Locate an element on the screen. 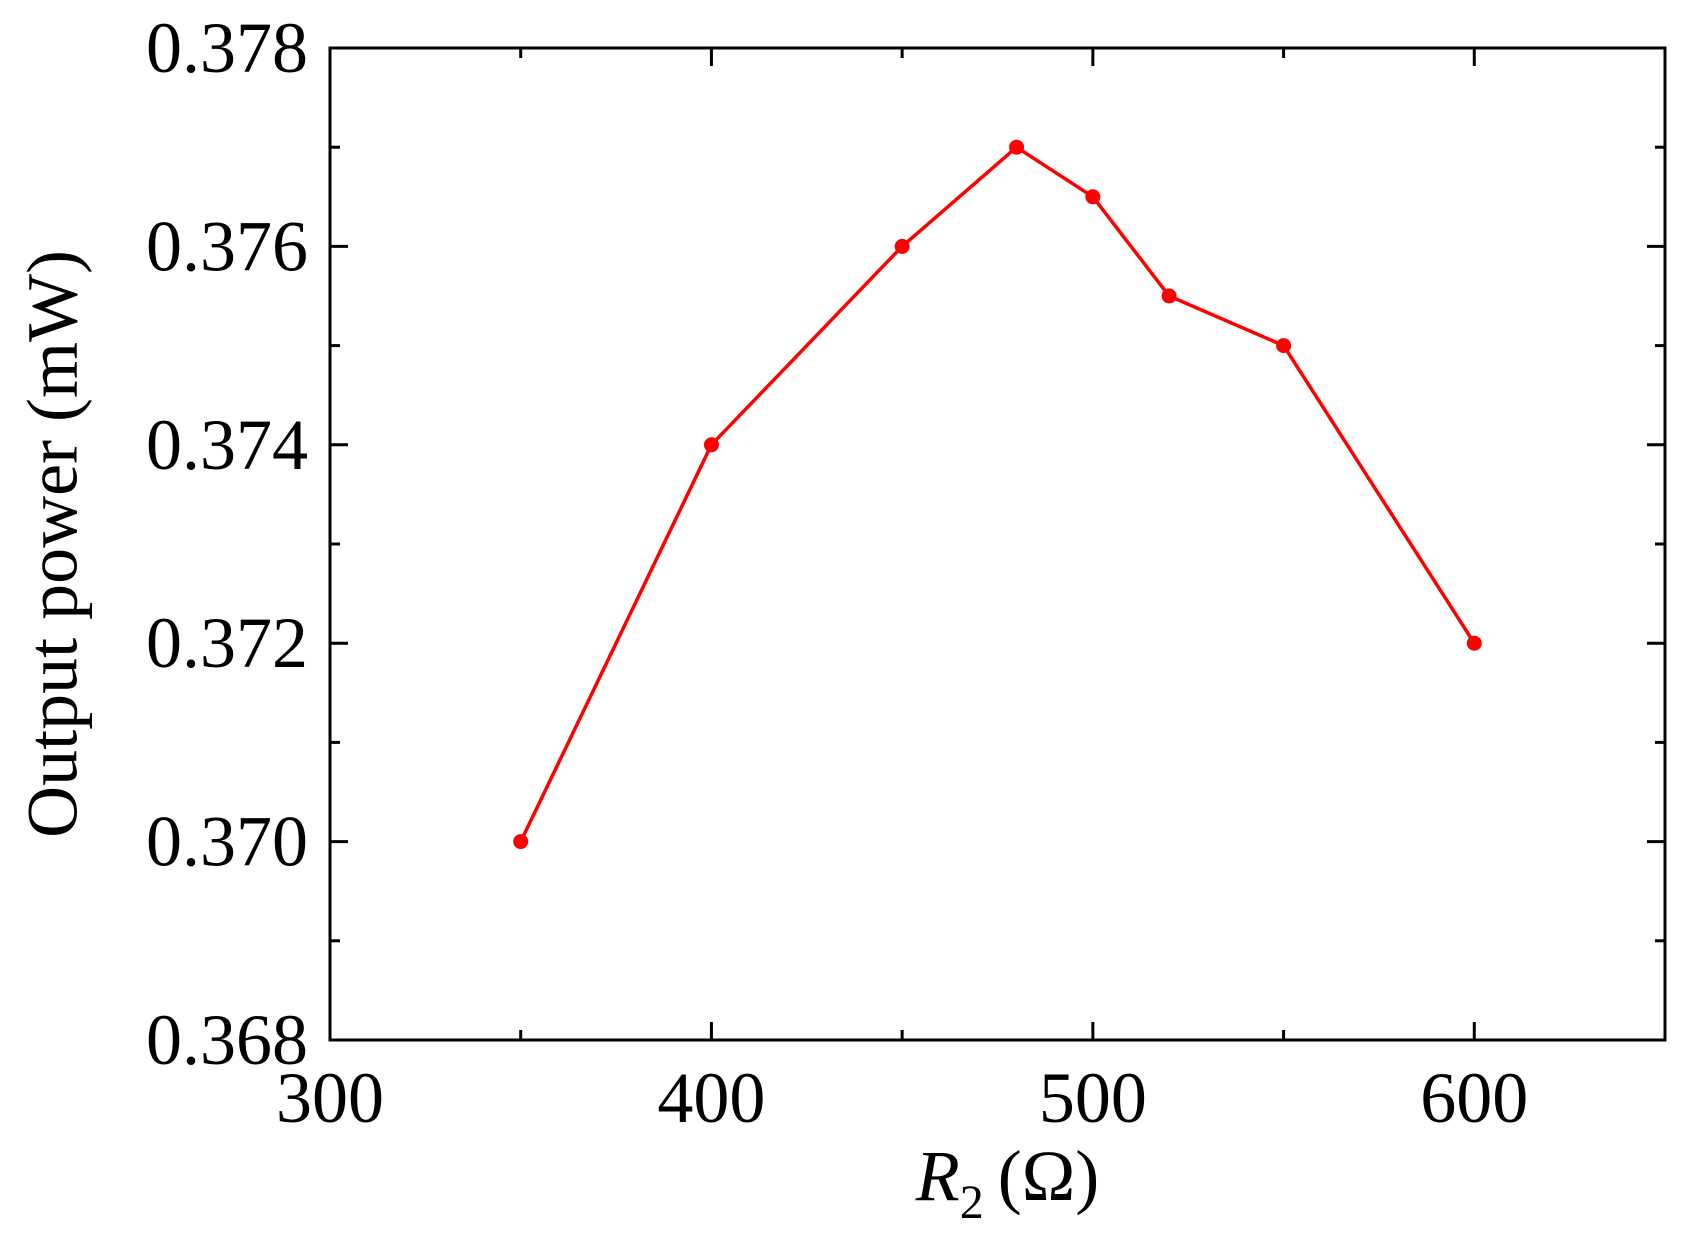 This screenshot has height=1247, width=1691. x-tick-label: 600 is located at coordinates (1474, 1098).